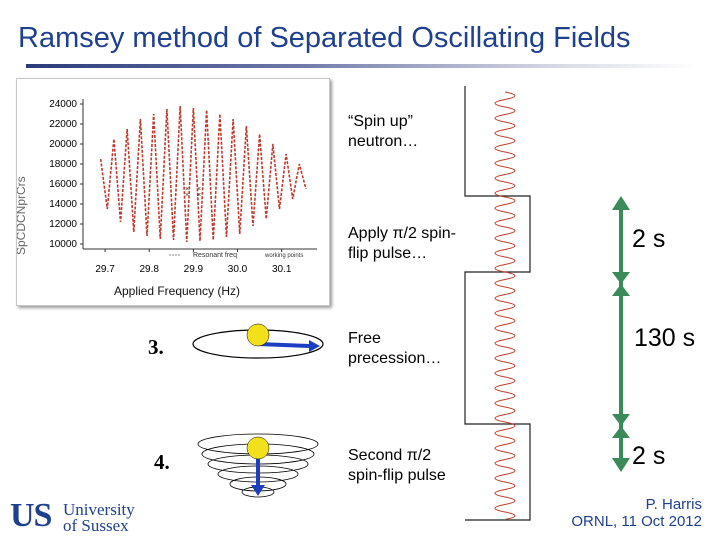 This screenshot has height=540, width=720. I want to click on step-2-line-1: Apply π/2 spin-, so click(402, 233).